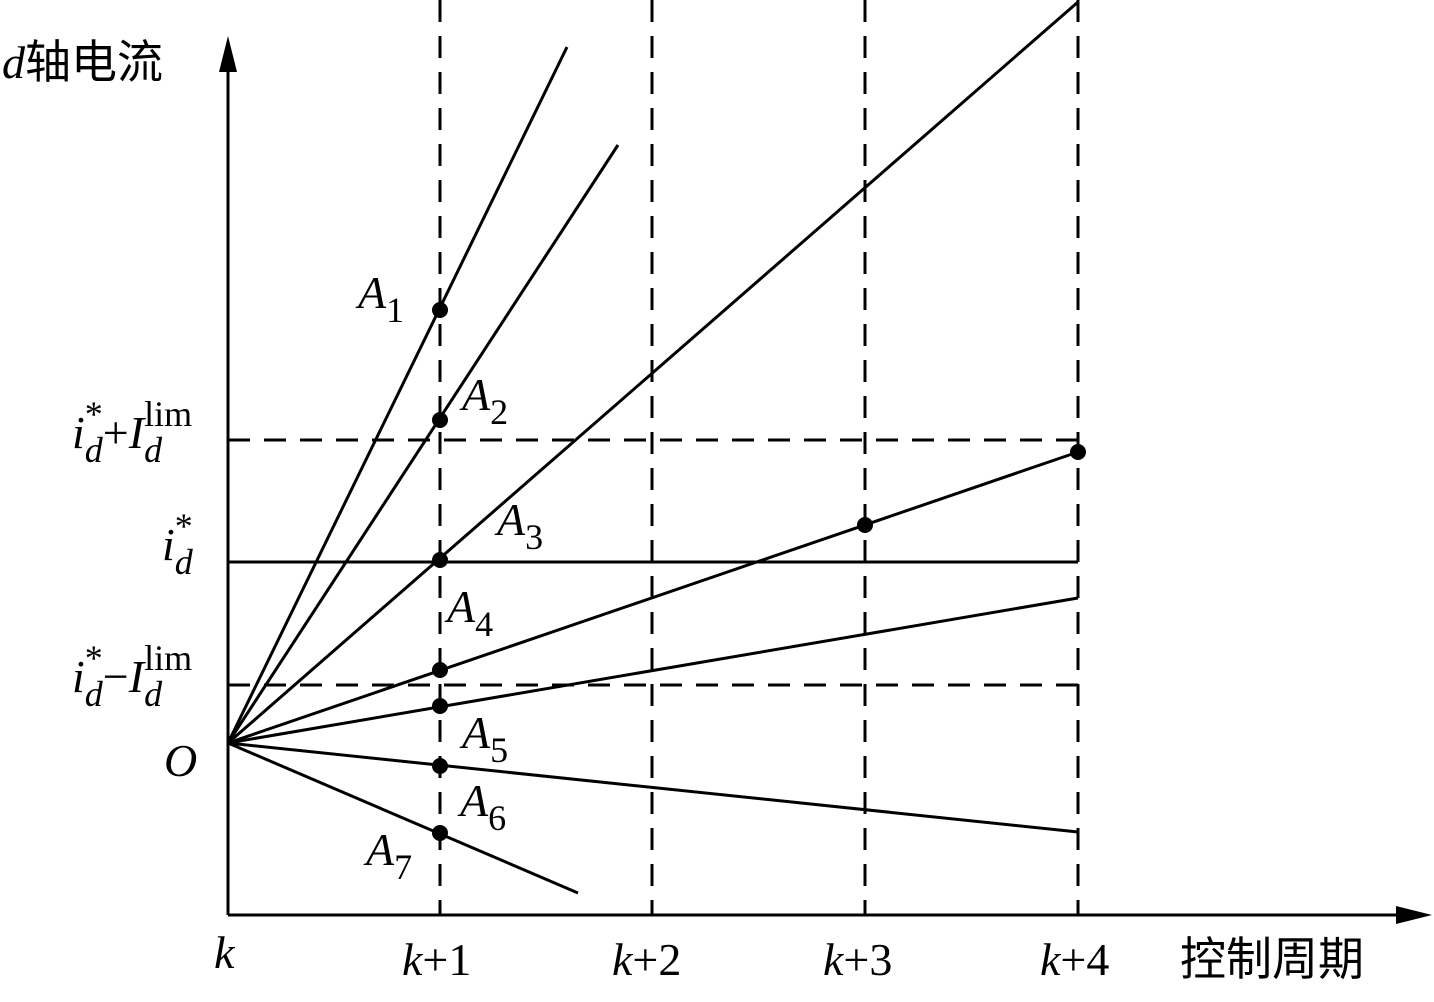  I want to click on level-label: id*+Idlim, so click(132, 432).